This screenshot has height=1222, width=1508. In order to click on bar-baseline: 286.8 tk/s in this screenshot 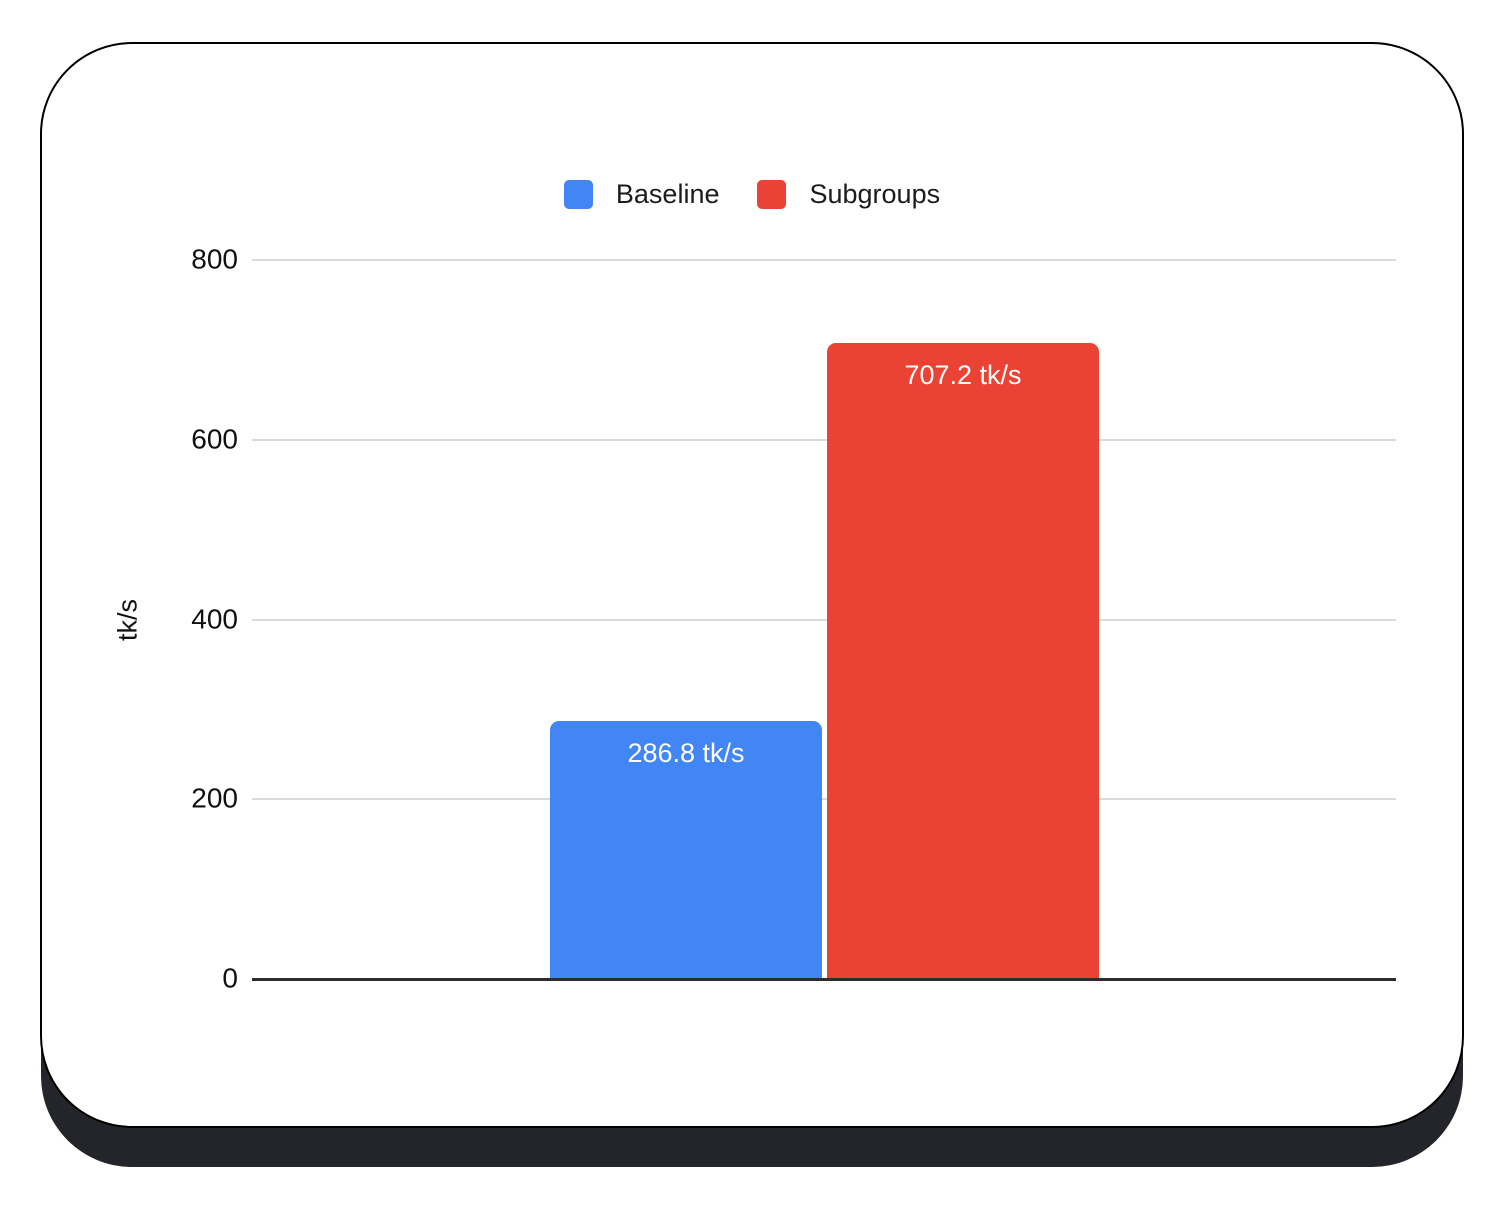, I will do `click(686, 850)`.